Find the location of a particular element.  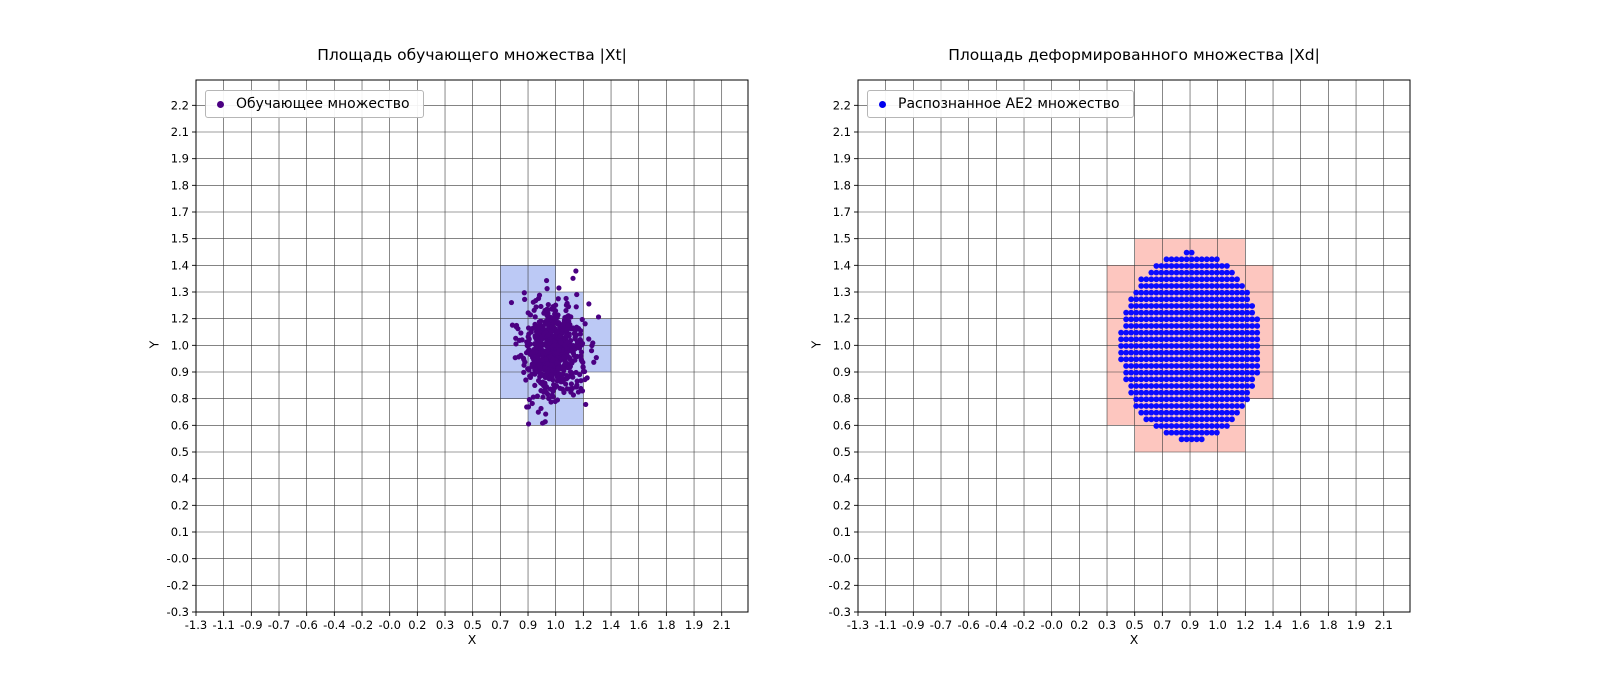

right-x-axis-label: X is located at coordinates (1134, 639).